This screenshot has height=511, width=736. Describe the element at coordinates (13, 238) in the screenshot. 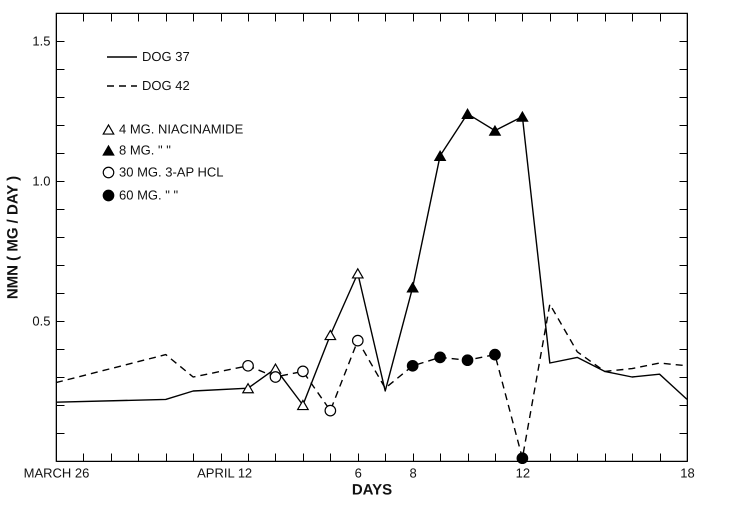

I see `y-axis-title: NMN ( MG / DAY )` at that location.